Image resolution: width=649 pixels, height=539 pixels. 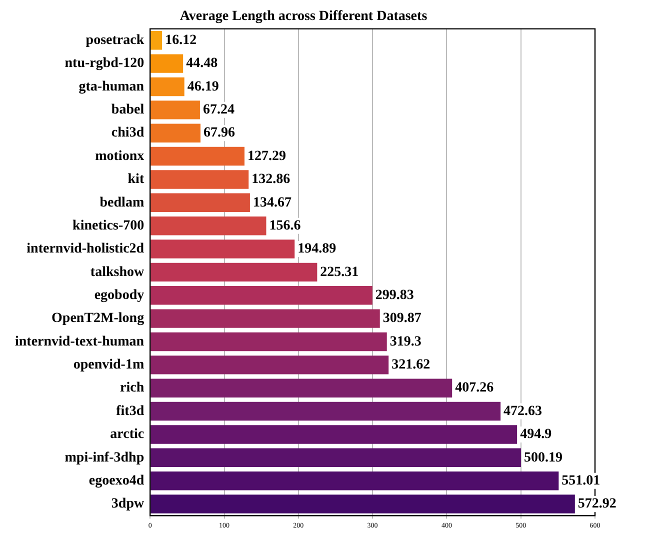 I want to click on y-tick-label: babel, so click(x=127, y=110).